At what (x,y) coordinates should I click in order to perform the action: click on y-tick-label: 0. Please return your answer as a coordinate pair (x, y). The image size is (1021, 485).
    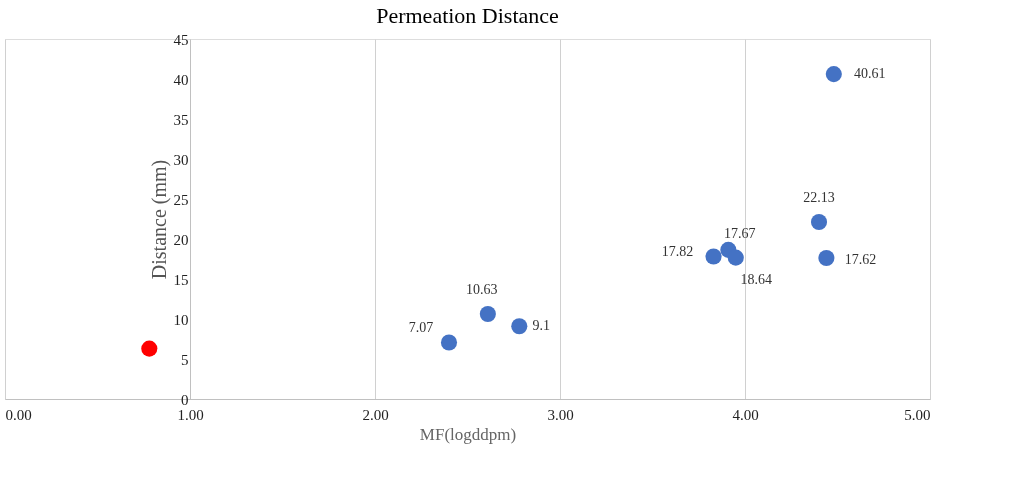
    Looking at the image, I should click on (185, 399).